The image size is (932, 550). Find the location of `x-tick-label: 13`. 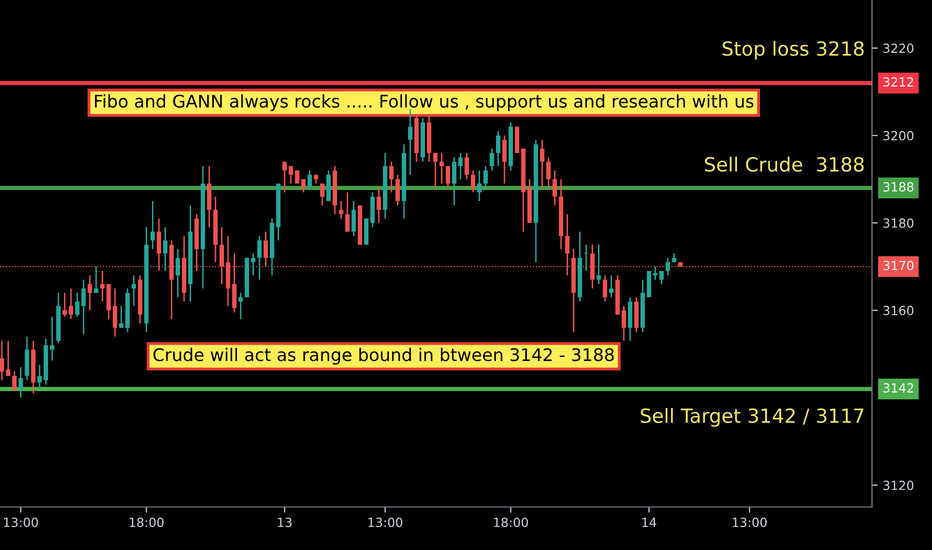

x-tick-label: 13 is located at coordinates (285, 523).